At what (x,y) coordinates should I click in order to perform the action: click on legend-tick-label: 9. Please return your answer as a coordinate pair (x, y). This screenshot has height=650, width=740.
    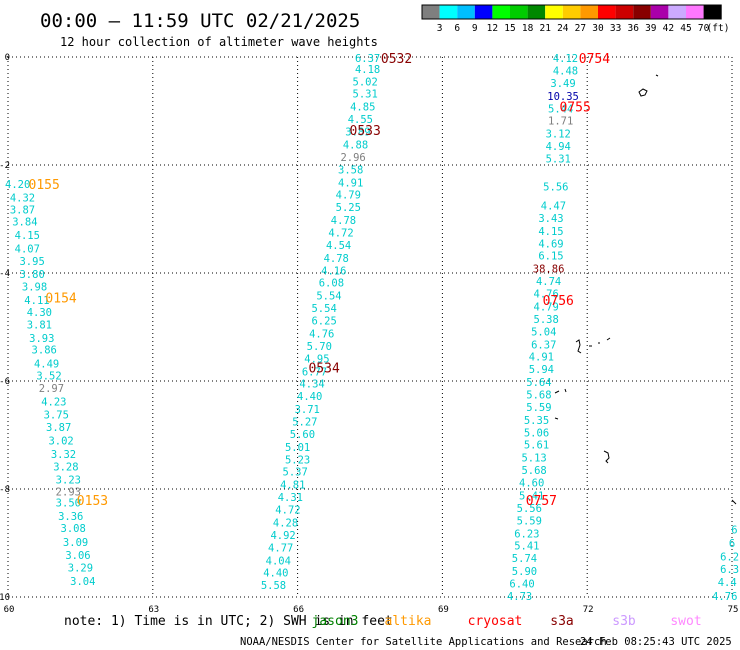
    Looking at the image, I should click on (475, 28).